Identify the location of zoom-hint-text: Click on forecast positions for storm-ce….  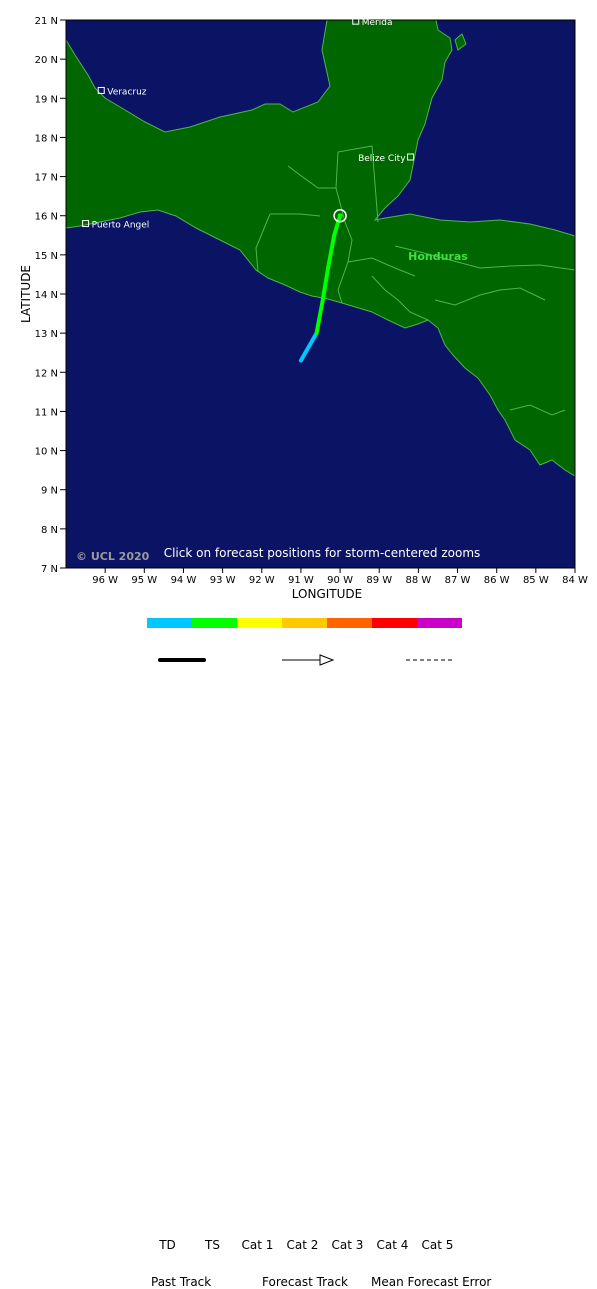
(322, 553).